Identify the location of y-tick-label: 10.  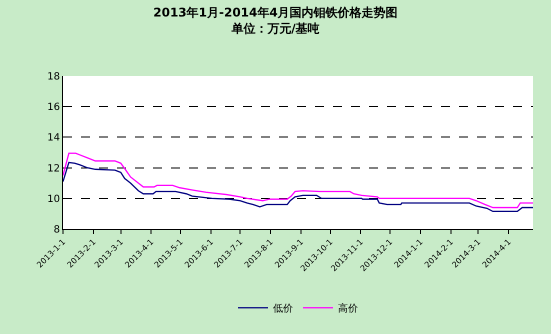
(53, 199).